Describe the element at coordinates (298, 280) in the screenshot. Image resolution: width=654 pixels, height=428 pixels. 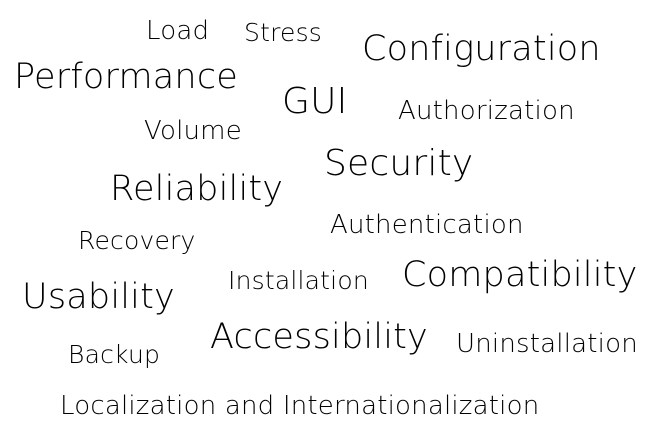
I see `word-installation: Installation` at that location.